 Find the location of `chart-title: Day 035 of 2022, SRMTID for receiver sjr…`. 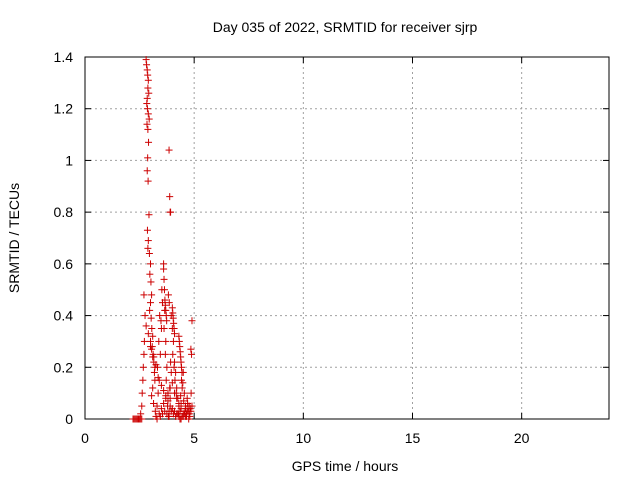

chart-title: Day 035 of 2022, SRMTID for receiver sjr… is located at coordinates (345, 27).